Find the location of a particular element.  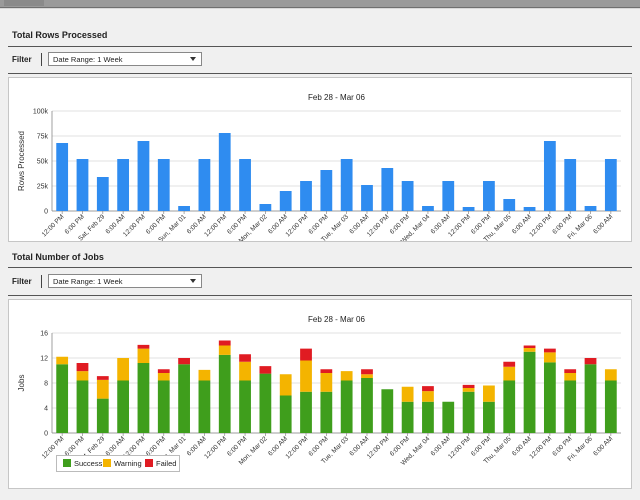

legend-label: Warning is located at coordinates (128, 463).